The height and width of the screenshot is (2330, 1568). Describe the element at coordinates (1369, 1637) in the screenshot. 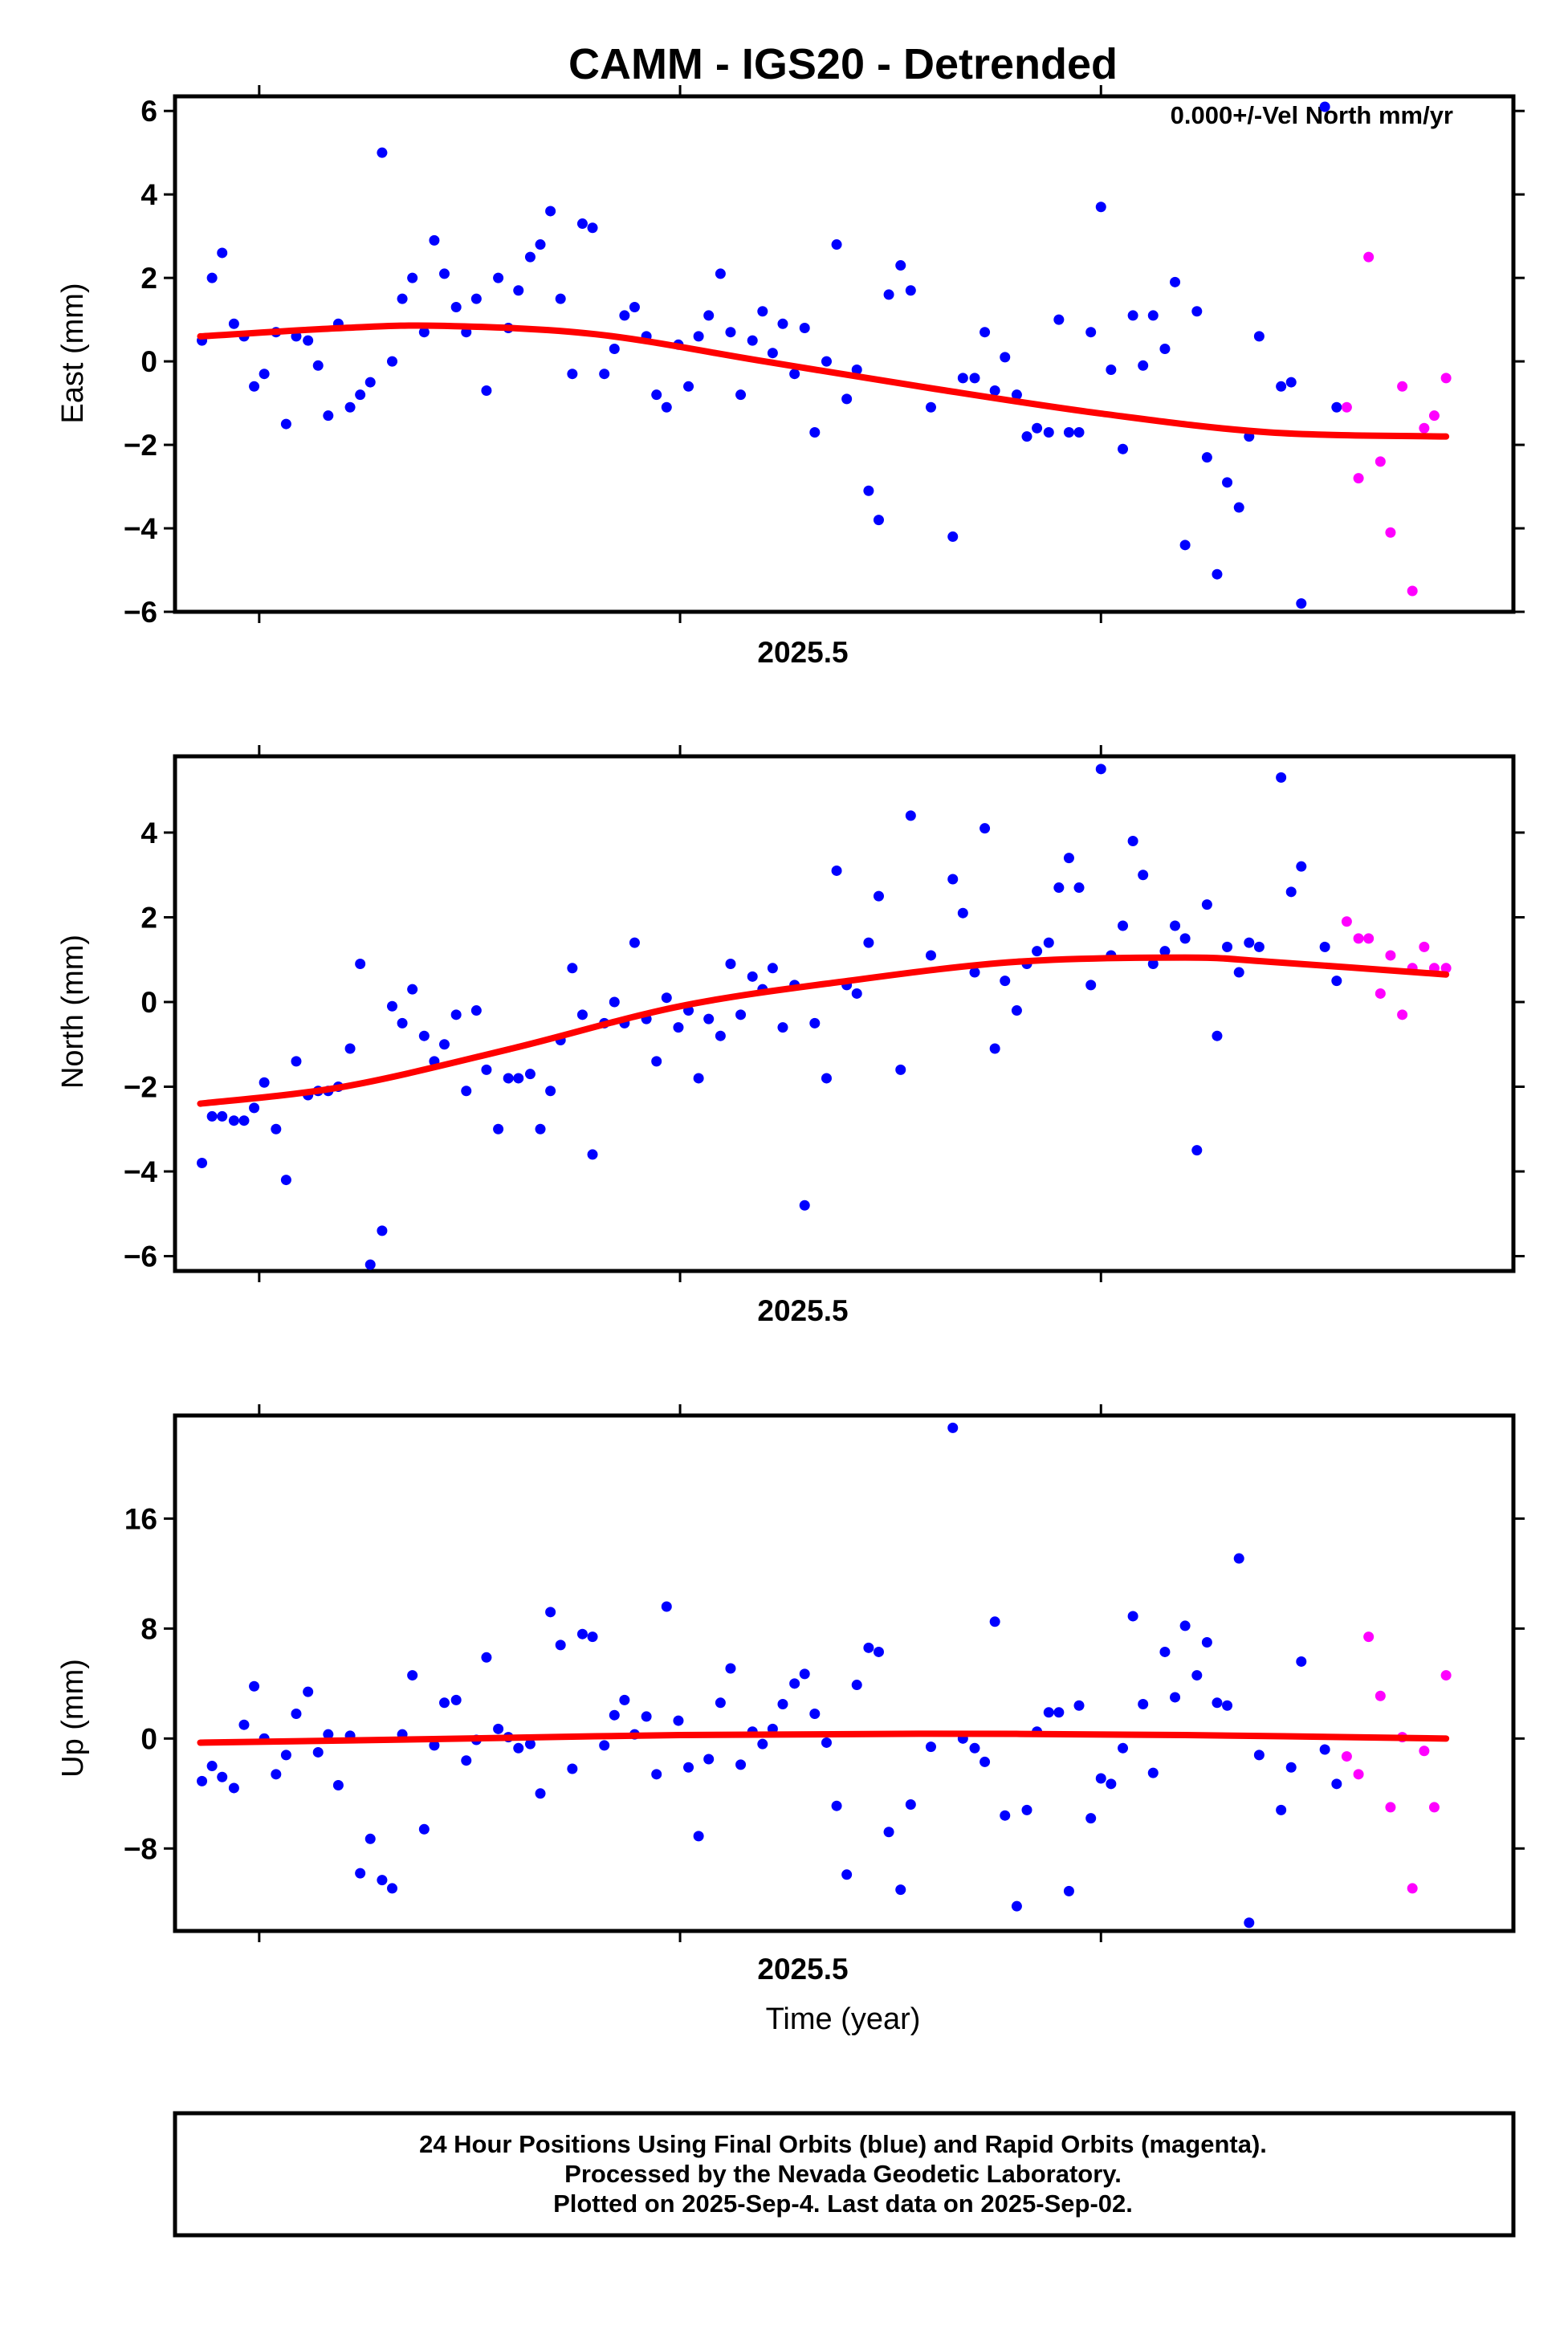

I see `up-rapid-point` at that location.